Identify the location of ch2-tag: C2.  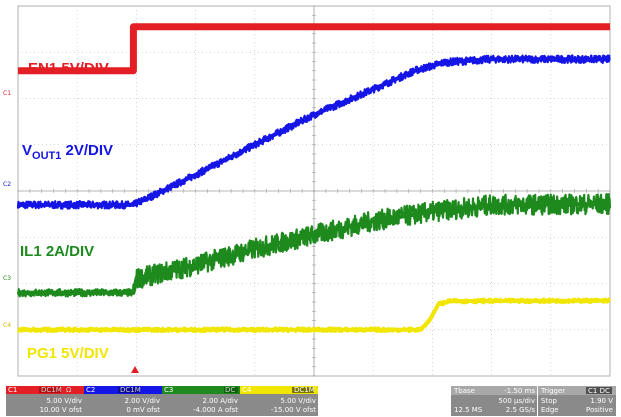
(90, 390).